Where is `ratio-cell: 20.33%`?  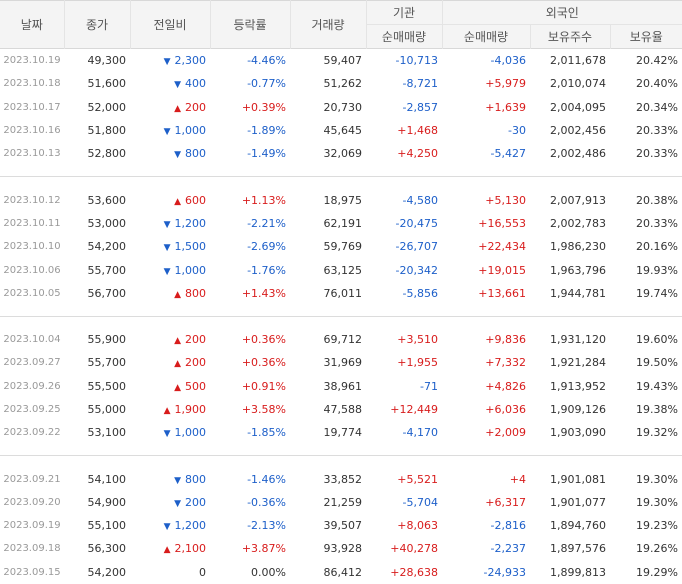
ratio-cell: 20.33% is located at coordinates (657, 223).